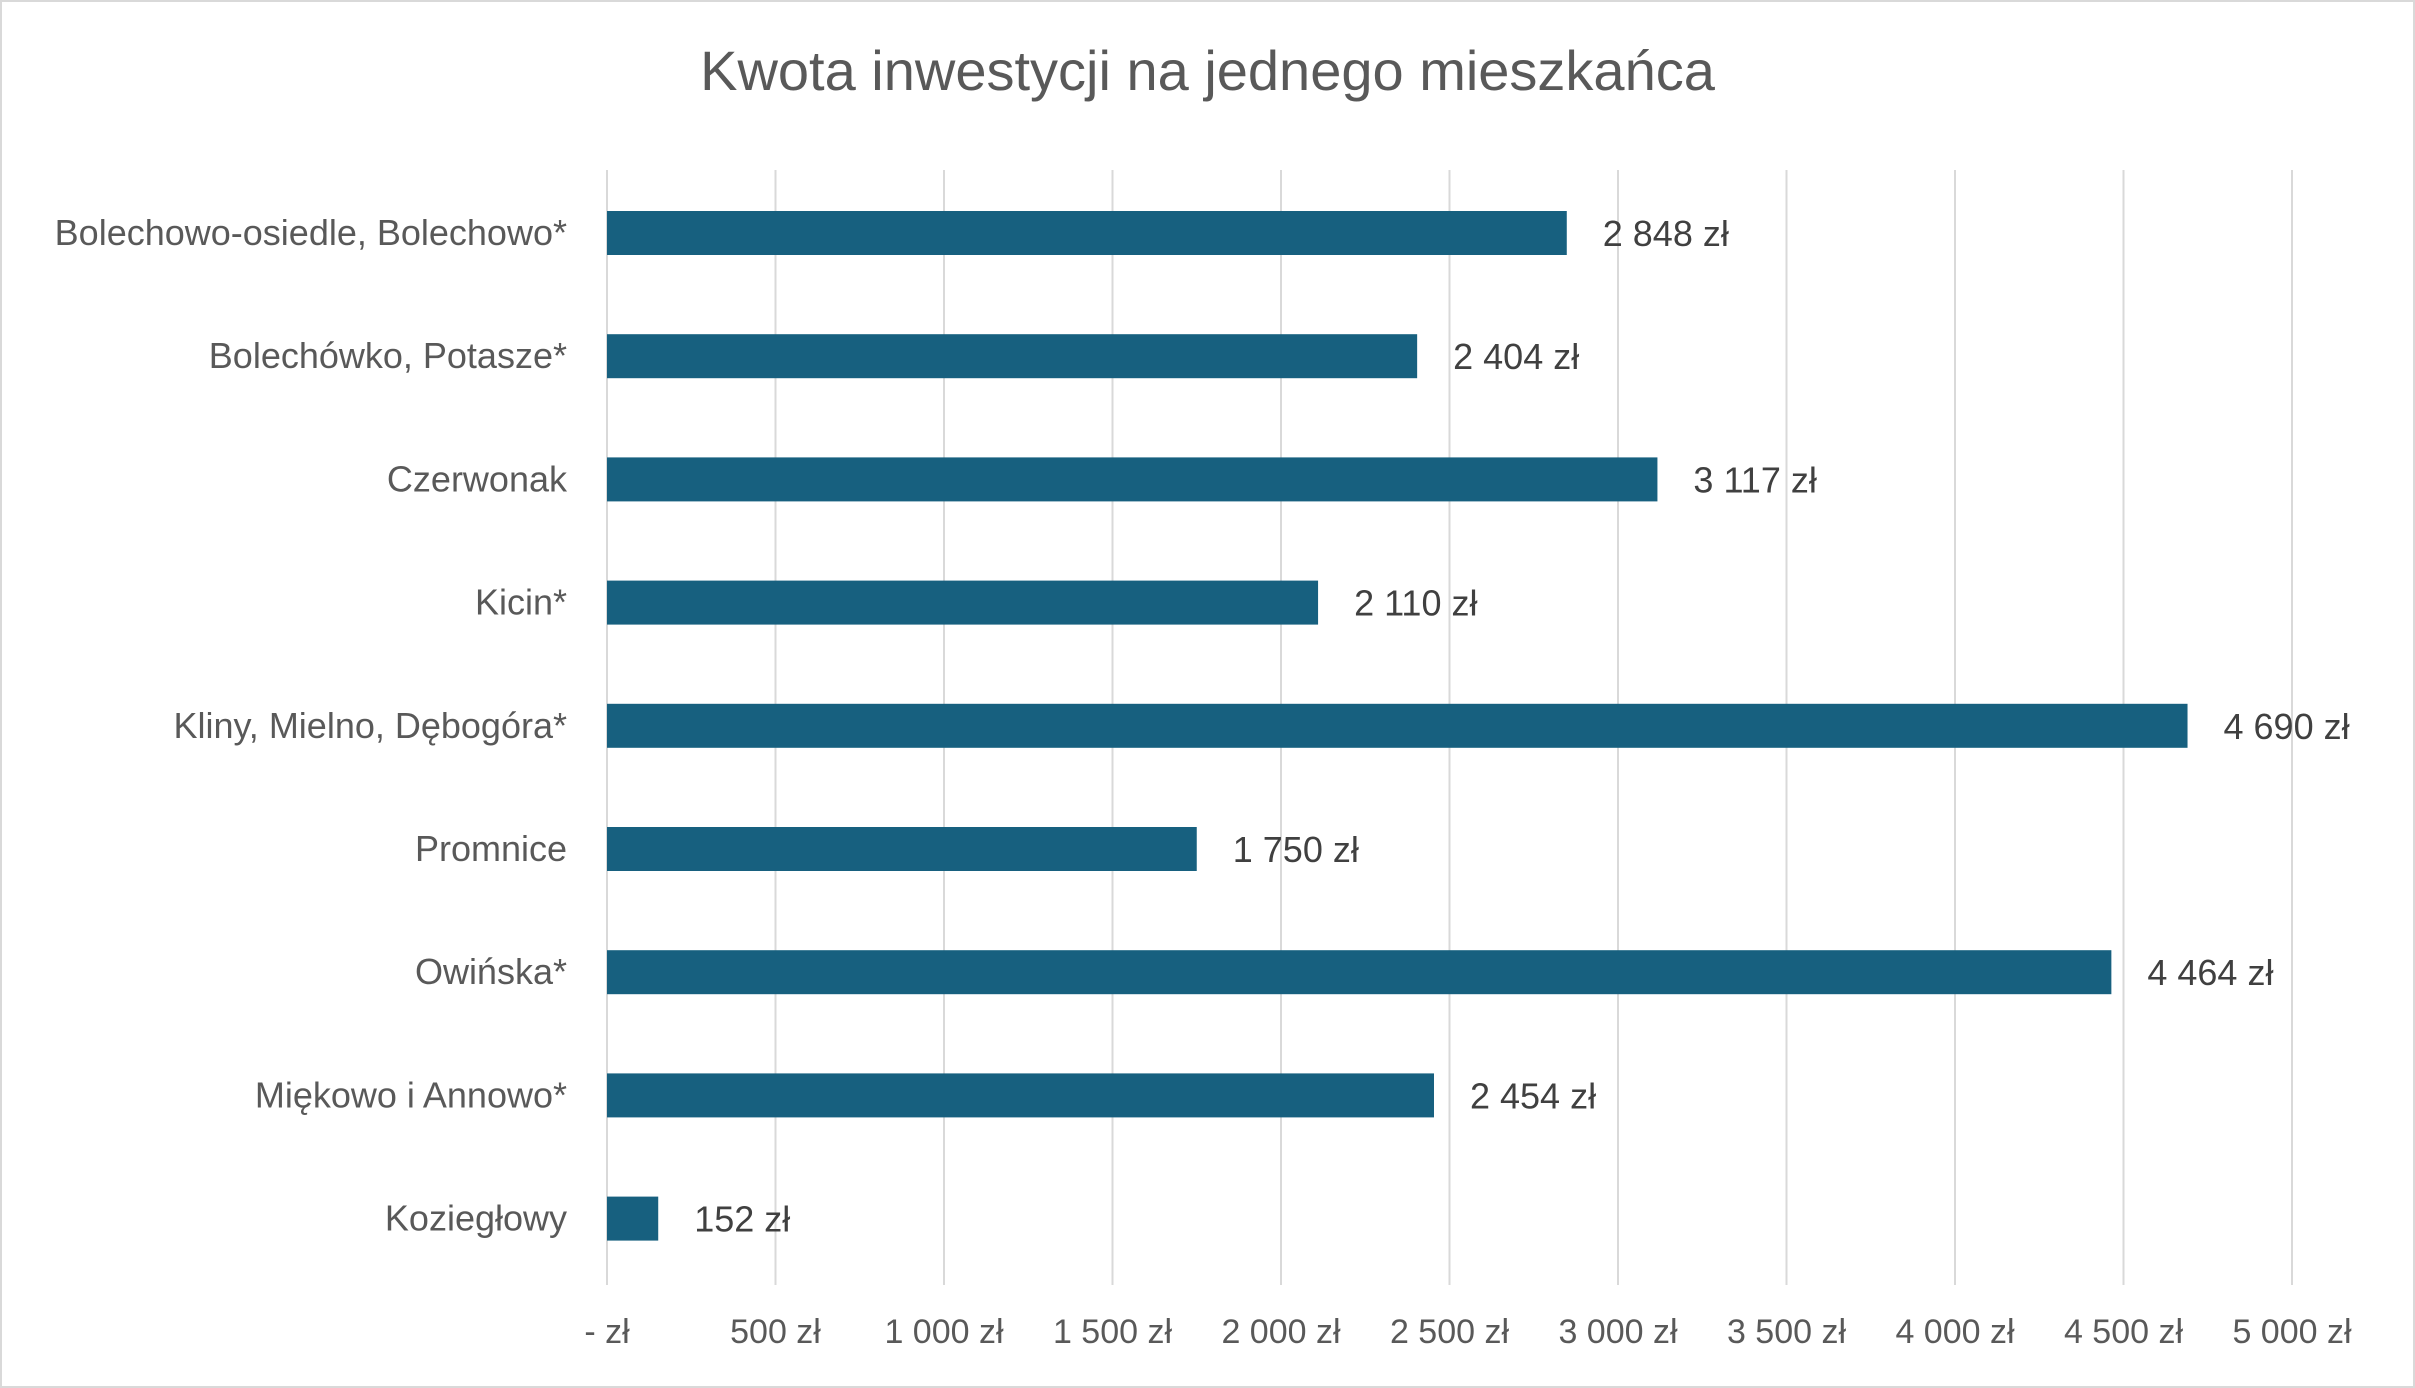 The image size is (2415, 1388). Describe the element at coordinates (1296, 849) in the screenshot. I see `data-label: 1 750 zł` at that location.